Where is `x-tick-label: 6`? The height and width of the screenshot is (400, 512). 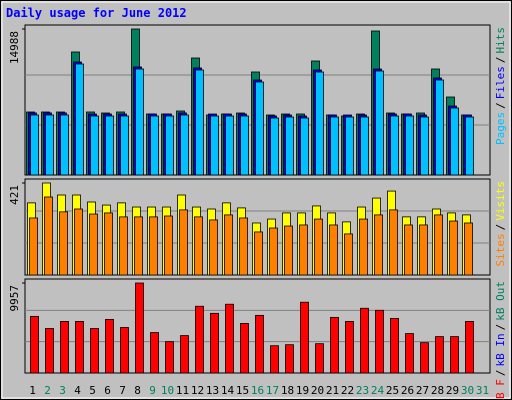
x-tick-label: 6 is located at coordinates (107, 390).